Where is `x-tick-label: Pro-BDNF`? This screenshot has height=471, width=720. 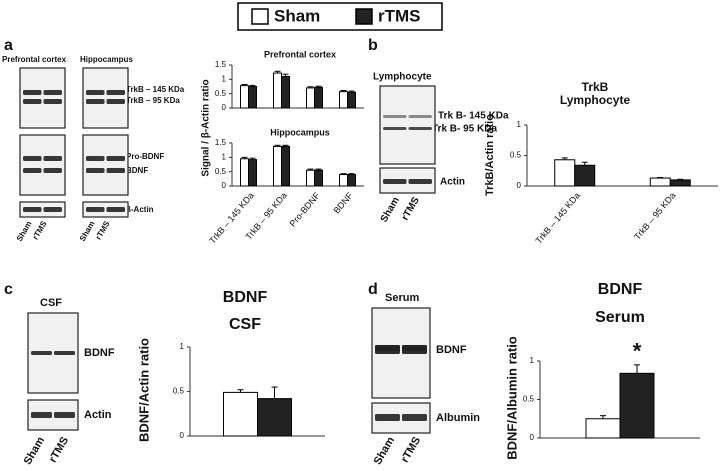
x-tick-label: Pro-BDNF is located at coordinates (305, 209).